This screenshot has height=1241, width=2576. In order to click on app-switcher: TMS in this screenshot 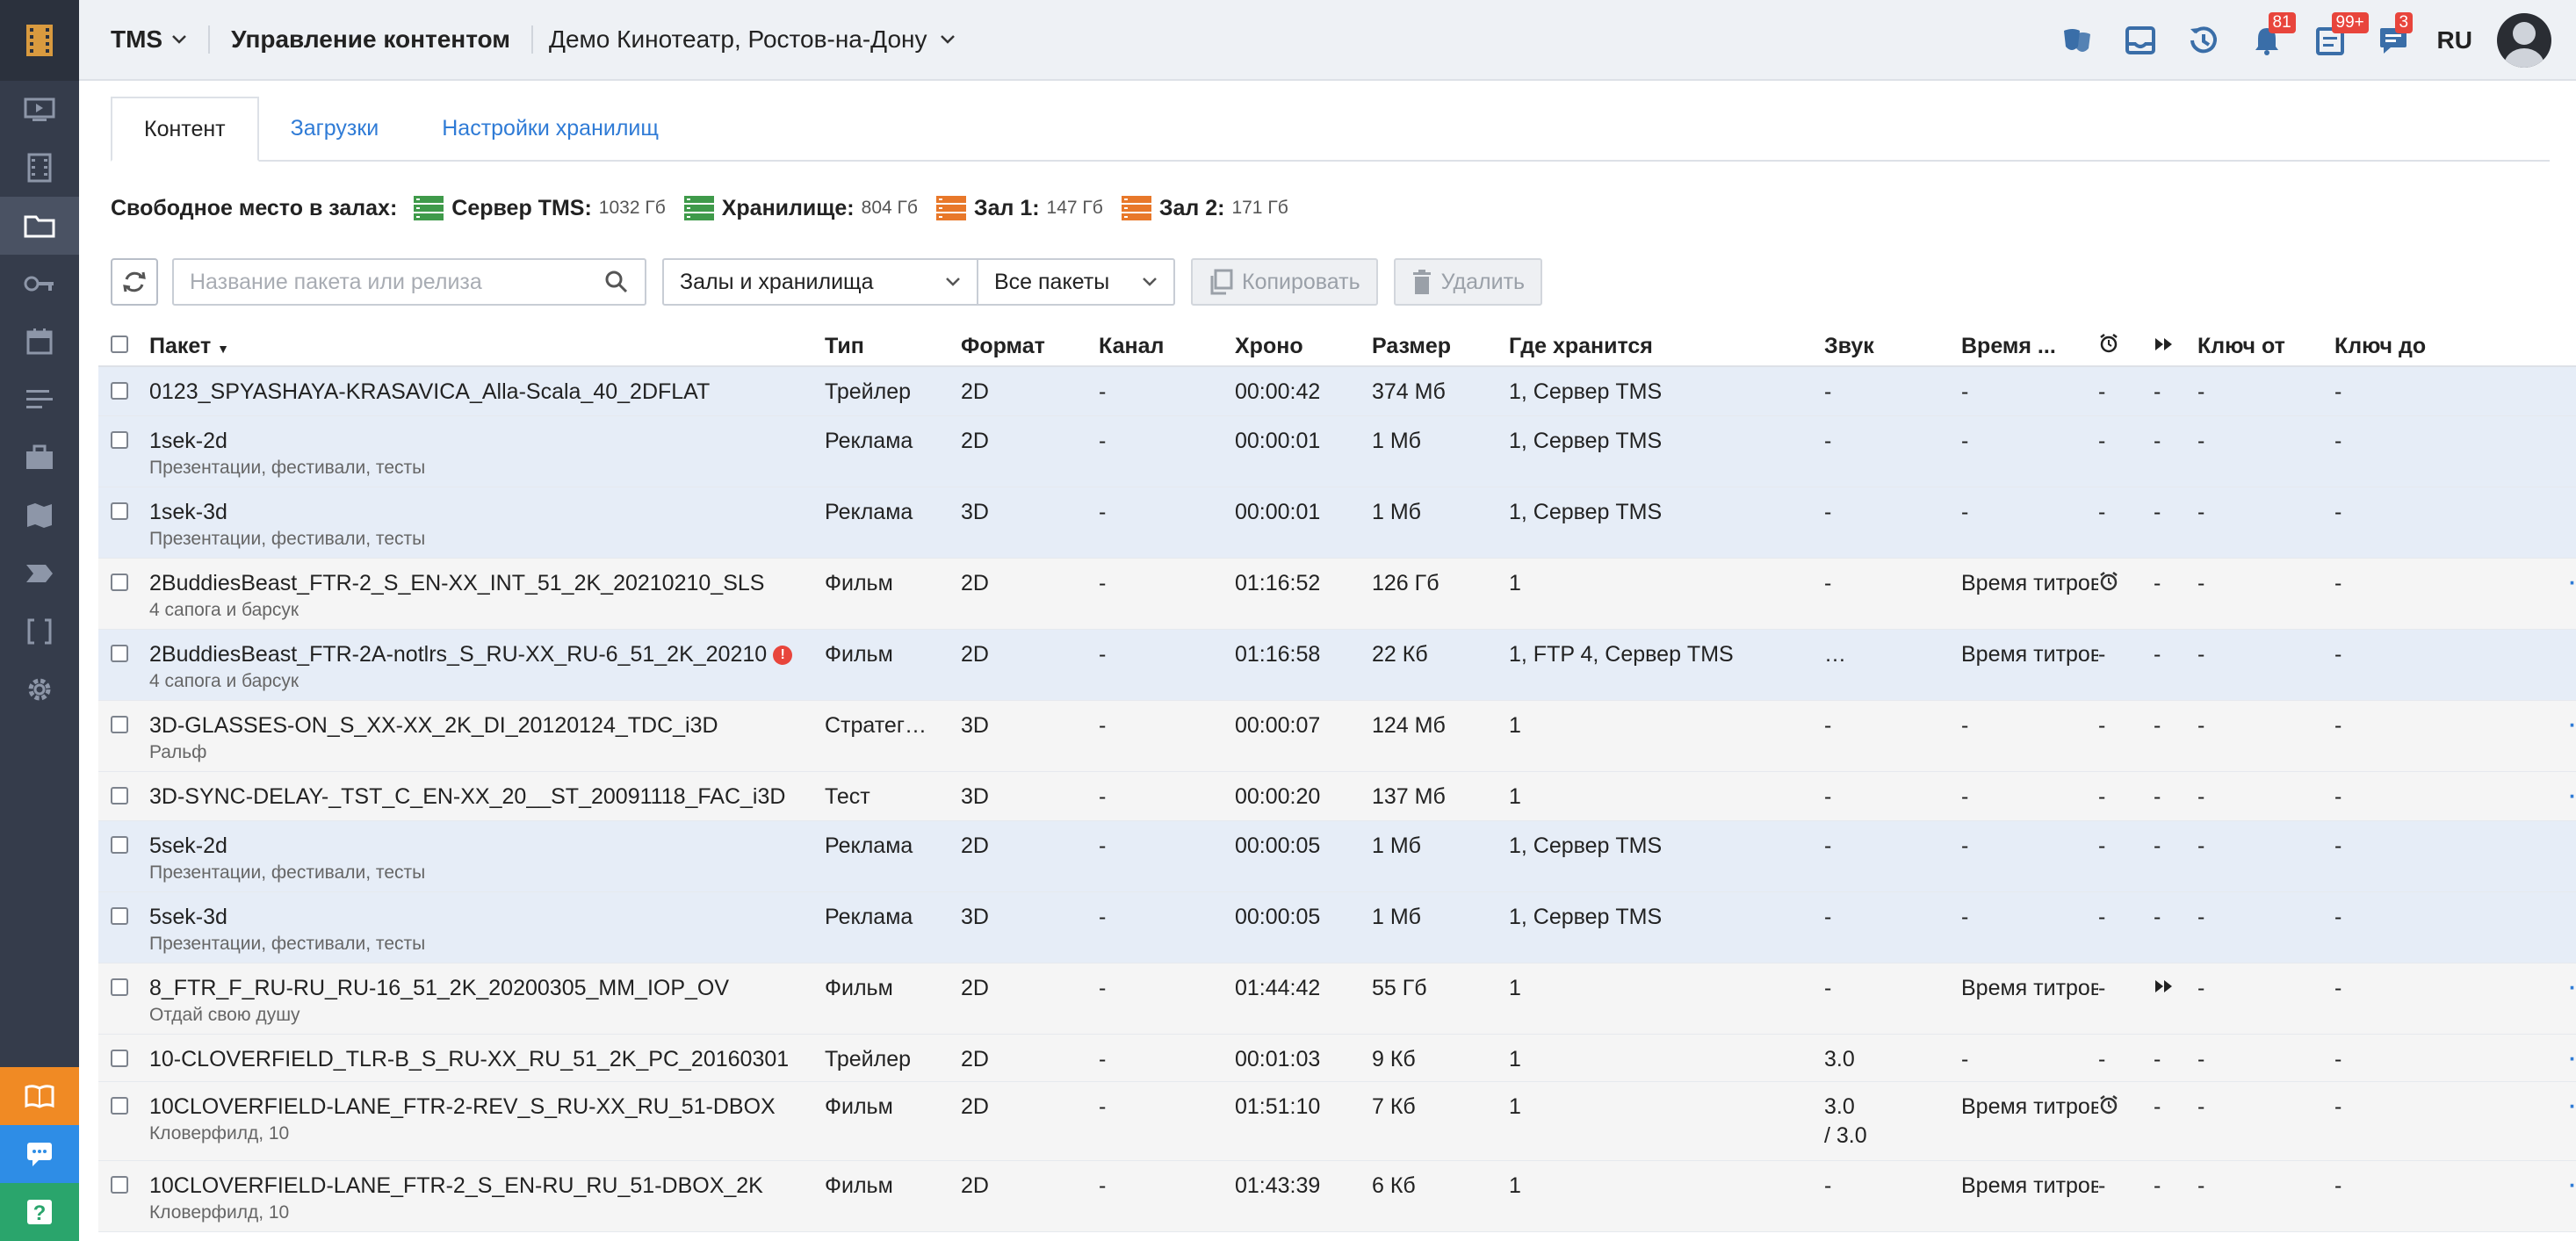, I will do `click(149, 39)`.